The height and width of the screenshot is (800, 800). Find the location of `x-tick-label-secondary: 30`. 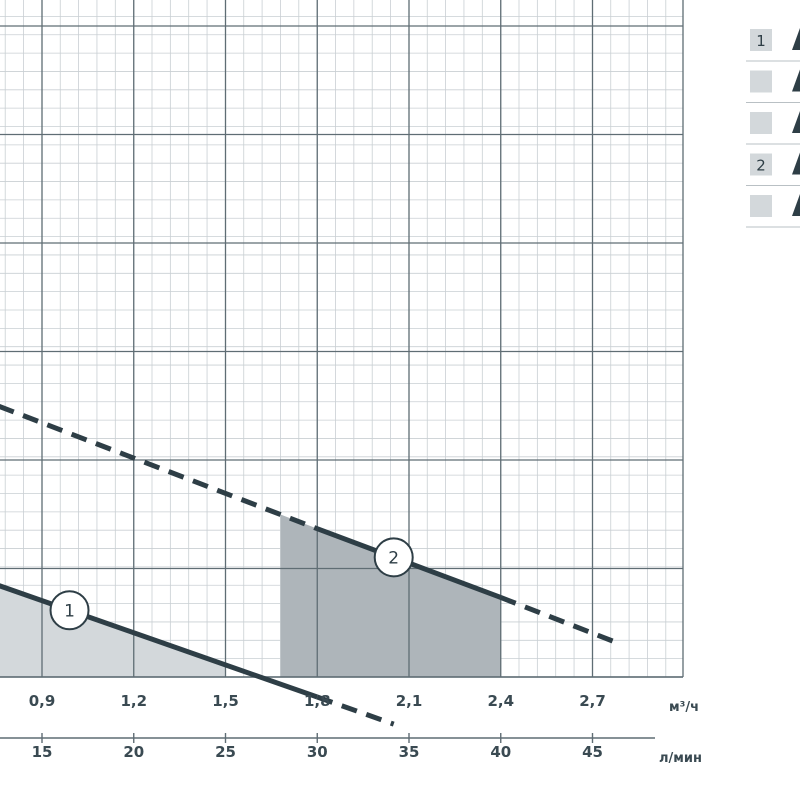

x-tick-label-secondary: 30 is located at coordinates (317, 752).